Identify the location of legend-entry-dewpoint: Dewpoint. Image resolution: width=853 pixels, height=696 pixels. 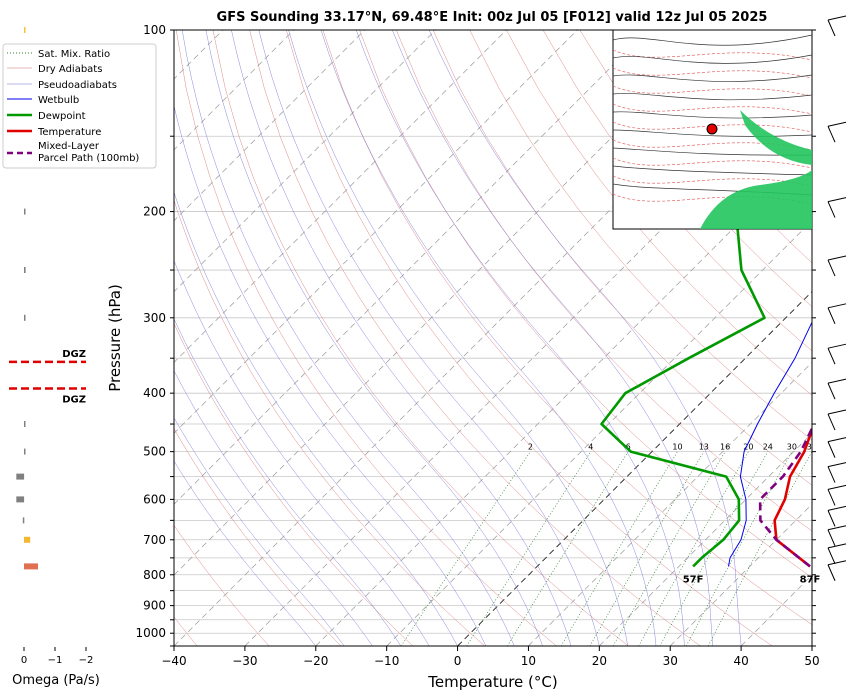
(62, 116).